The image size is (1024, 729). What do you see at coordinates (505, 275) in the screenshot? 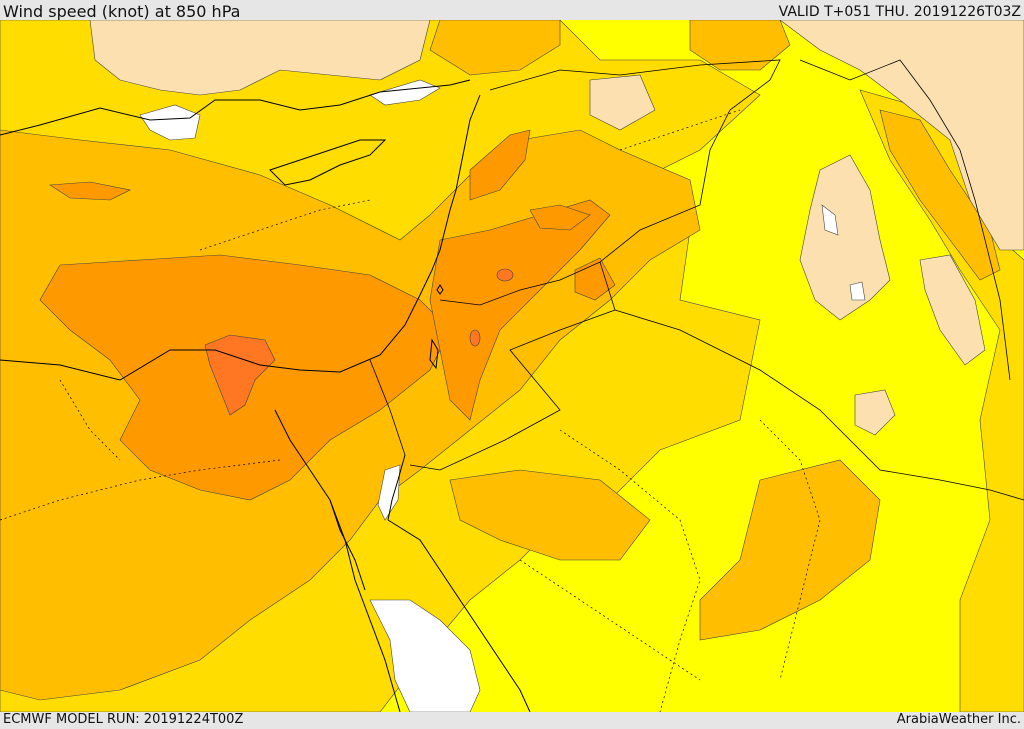
I see `wind-field-very-strong-patch` at bounding box center [505, 275].